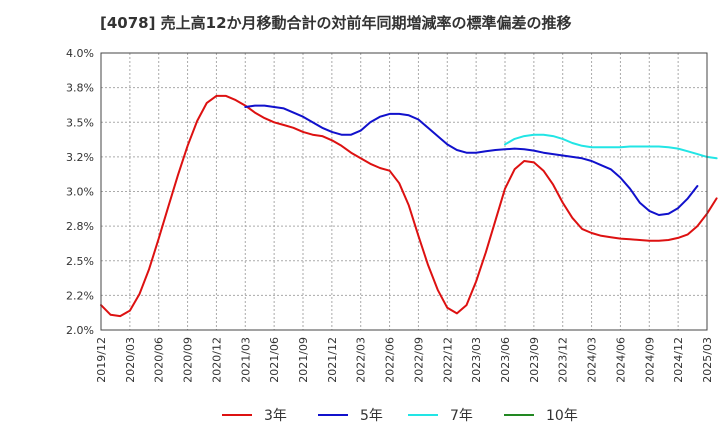 The image size is (720, 440). I want to click on x-tick-label: 2023/09, so click(534, 360).